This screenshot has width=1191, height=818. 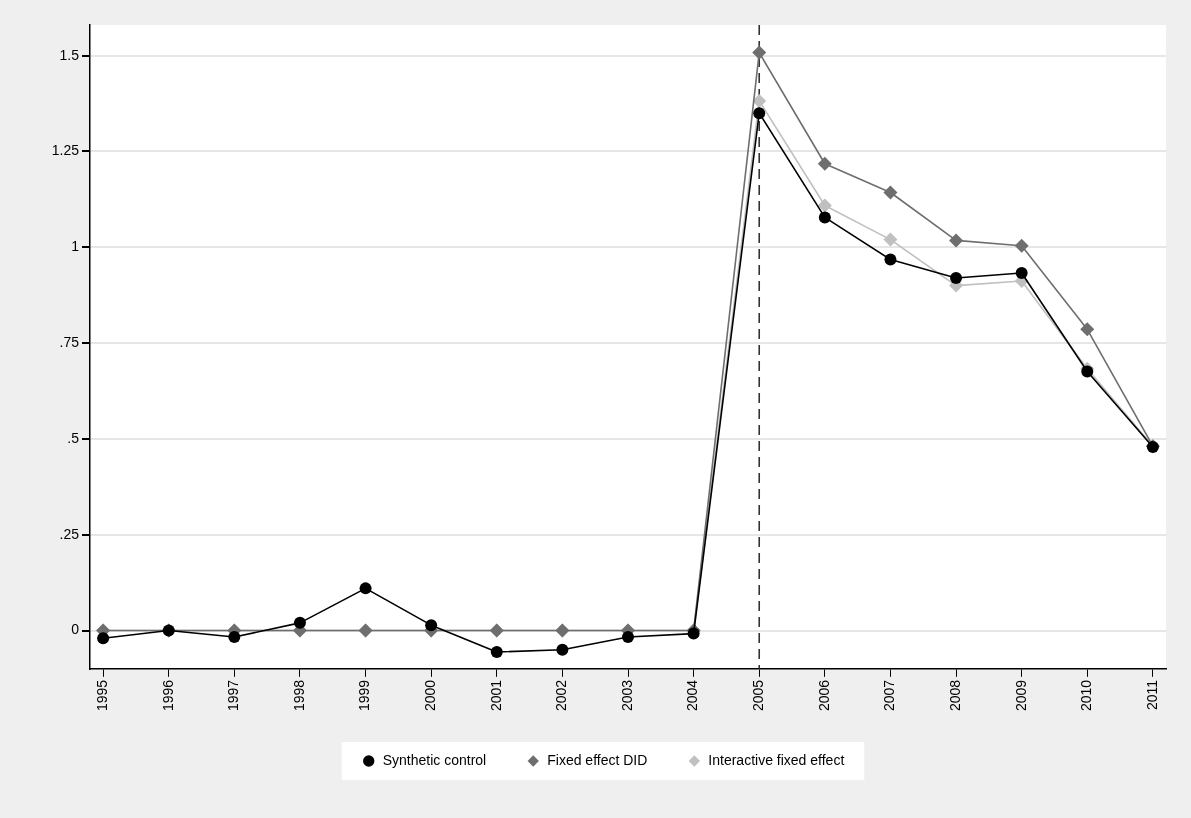 I want to click on y-tick-label: 1.25, so click(x=65, y=150).